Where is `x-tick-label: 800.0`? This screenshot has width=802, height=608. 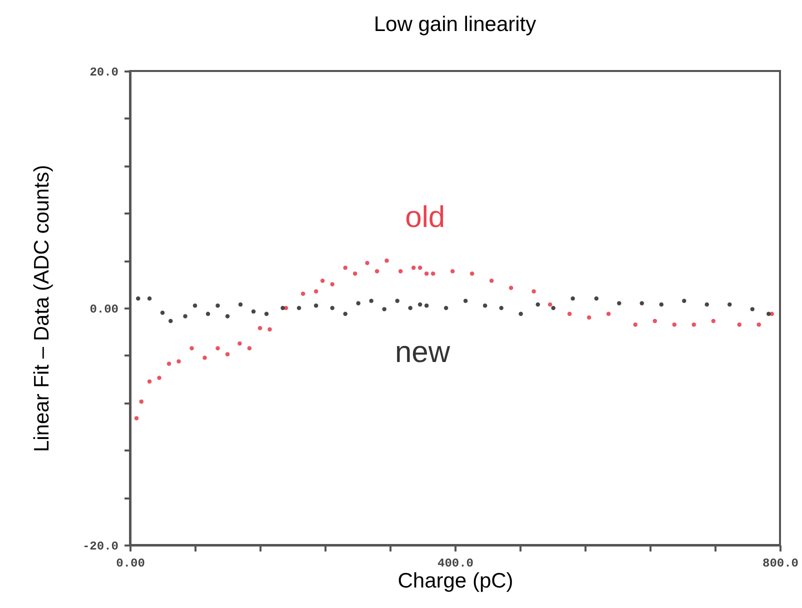
x-tick-label: 800.0 is located at coordinates (780, 563).